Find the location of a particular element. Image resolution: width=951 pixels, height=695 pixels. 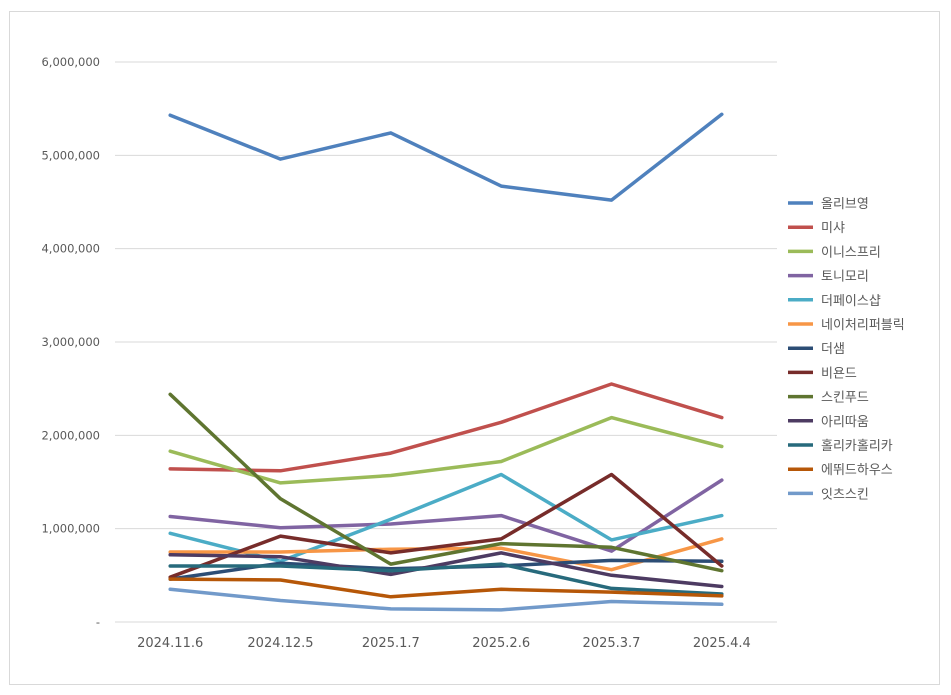

legend-label: 올리브영 is located at coordinates (845, 204).